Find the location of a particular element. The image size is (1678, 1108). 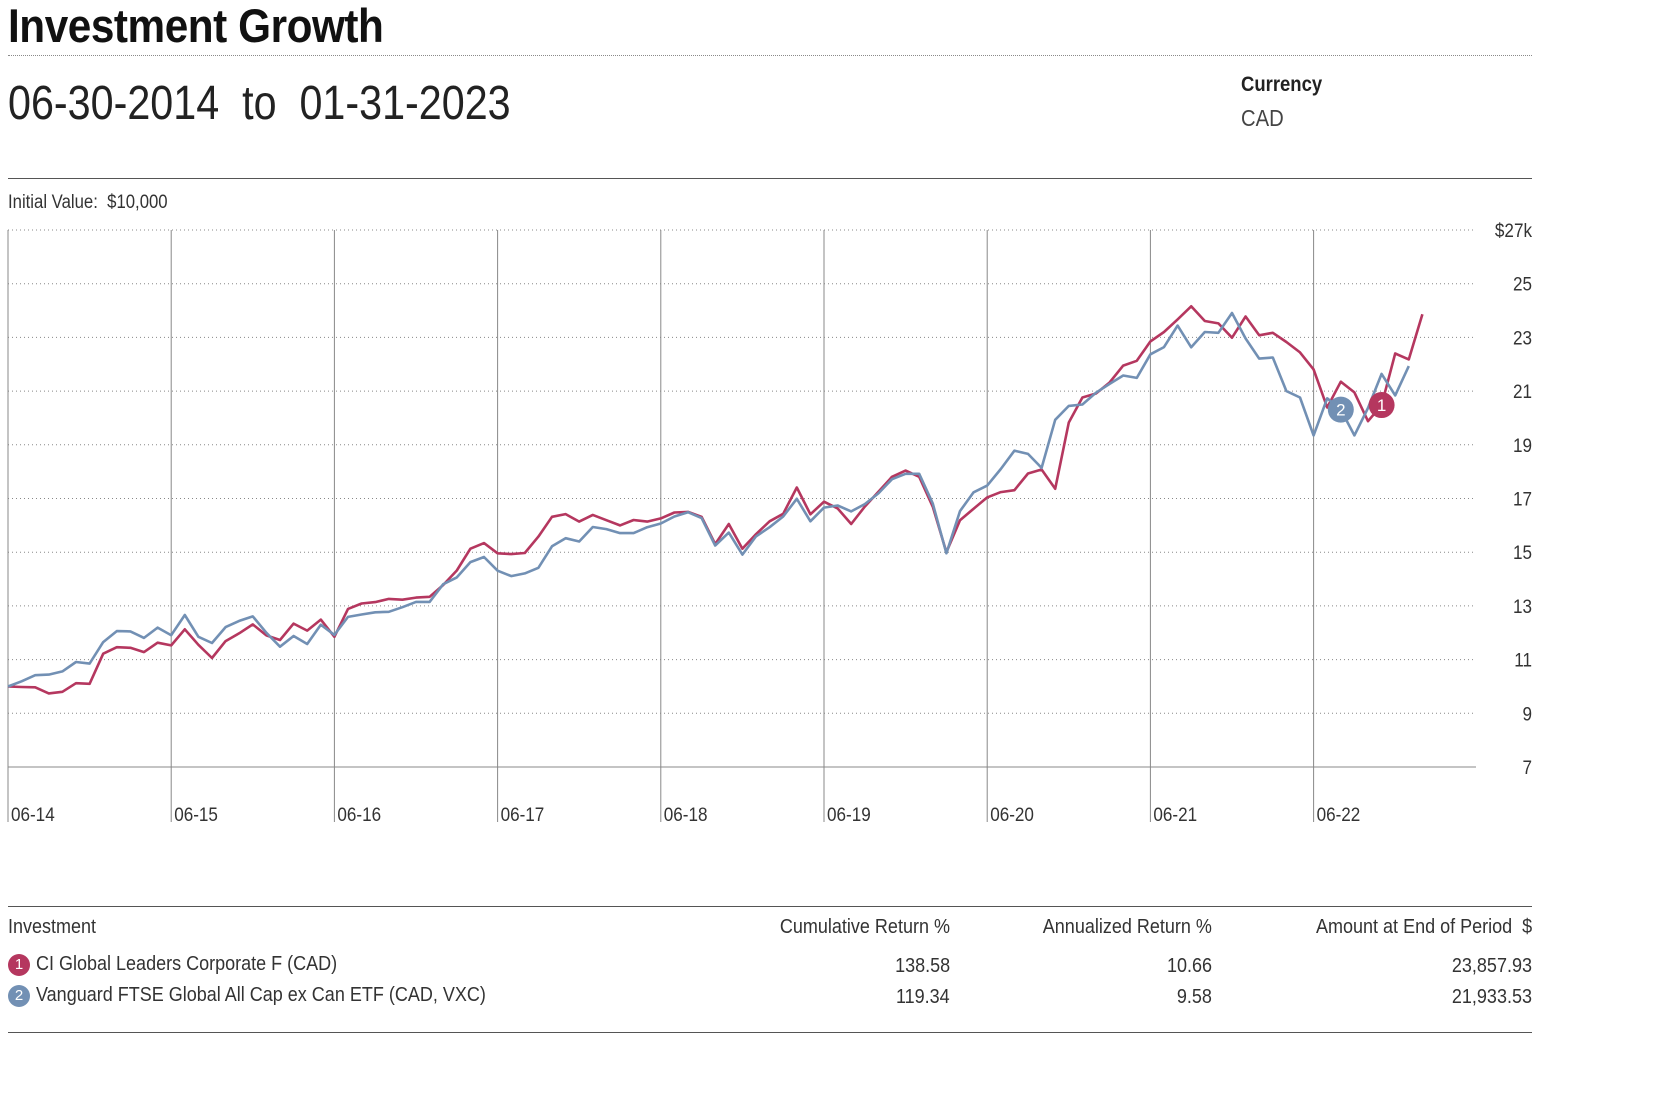

series-2-marker: 2 is located at coordinates (1340, 409).